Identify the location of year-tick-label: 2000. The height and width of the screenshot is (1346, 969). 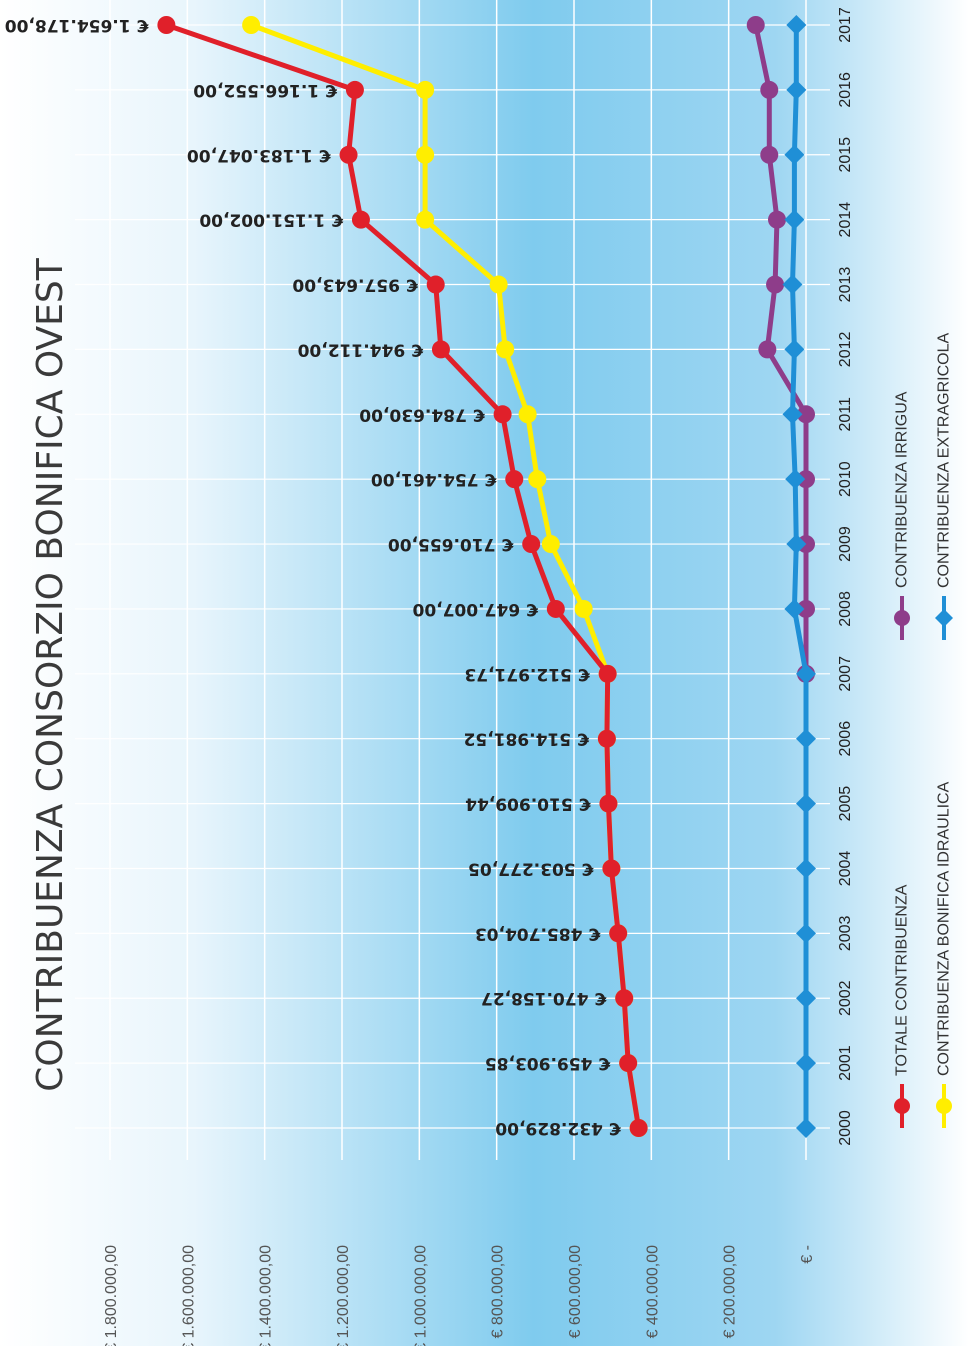
(845, 1128).